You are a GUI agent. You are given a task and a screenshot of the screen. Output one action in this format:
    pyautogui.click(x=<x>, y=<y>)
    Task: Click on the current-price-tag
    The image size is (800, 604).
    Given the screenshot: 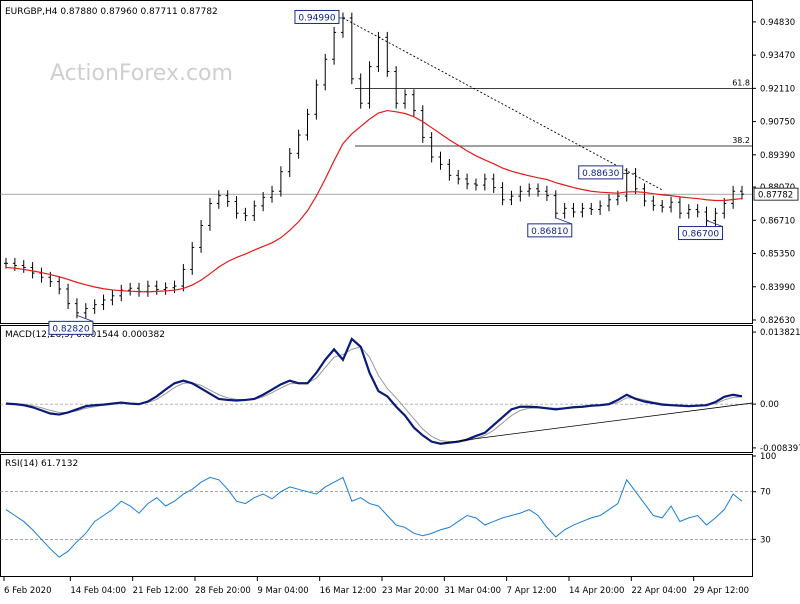 What is the action you would take?
    pyautogui.click(x=776, y=194)
    